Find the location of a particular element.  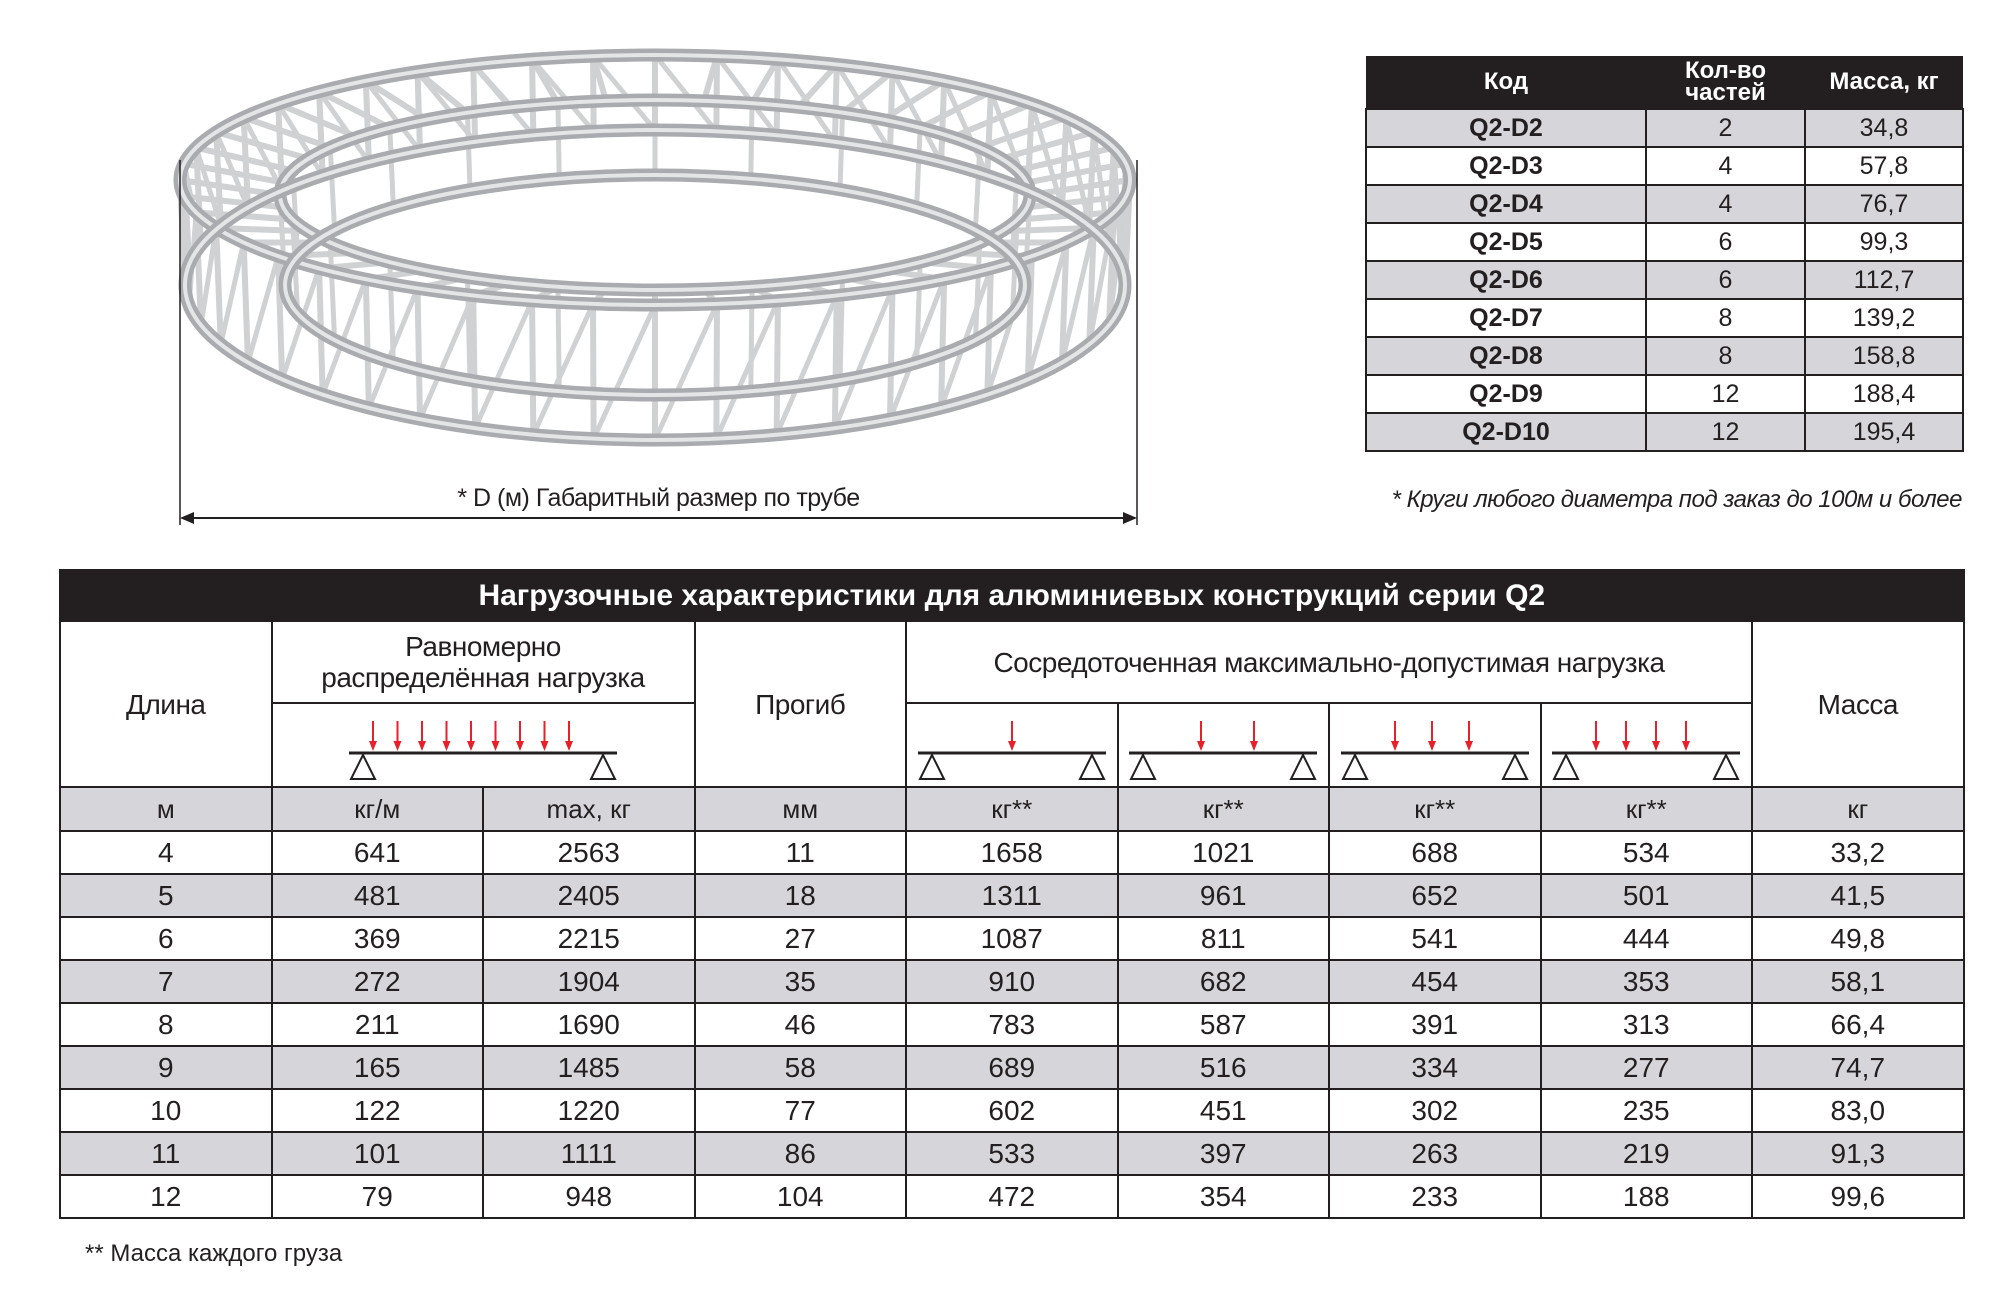

header-mass: Масса is located at coordinates (1858, 704).